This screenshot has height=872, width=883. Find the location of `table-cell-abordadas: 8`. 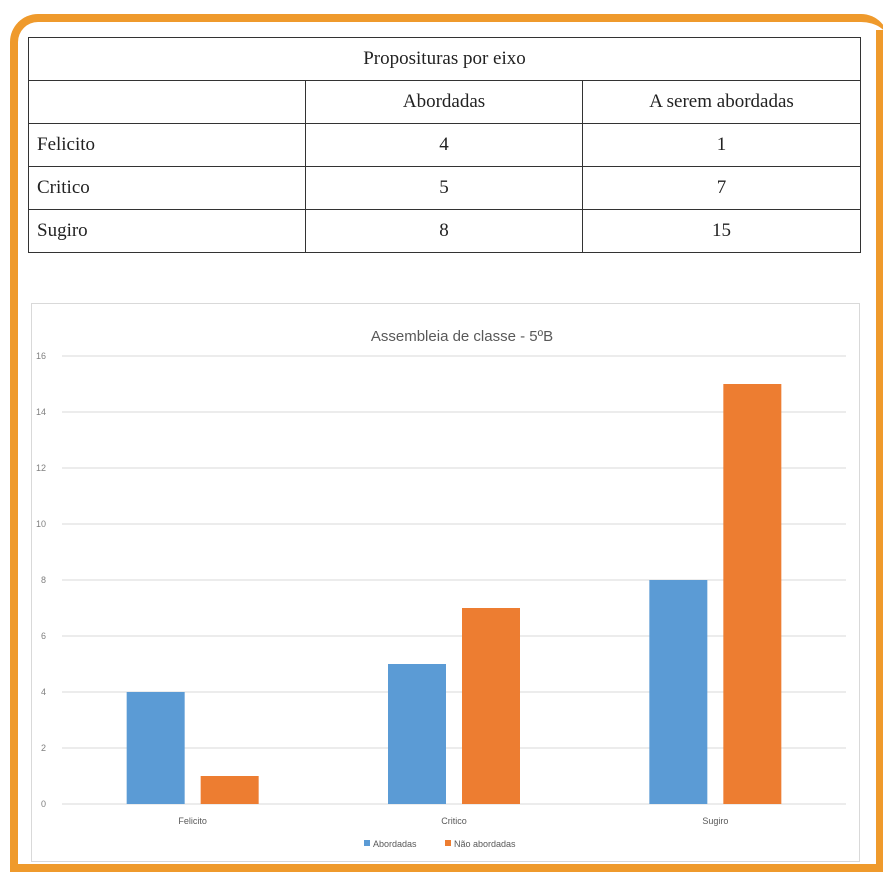

table-cell-abordadas: 8 is located at coordinates (444, 231).